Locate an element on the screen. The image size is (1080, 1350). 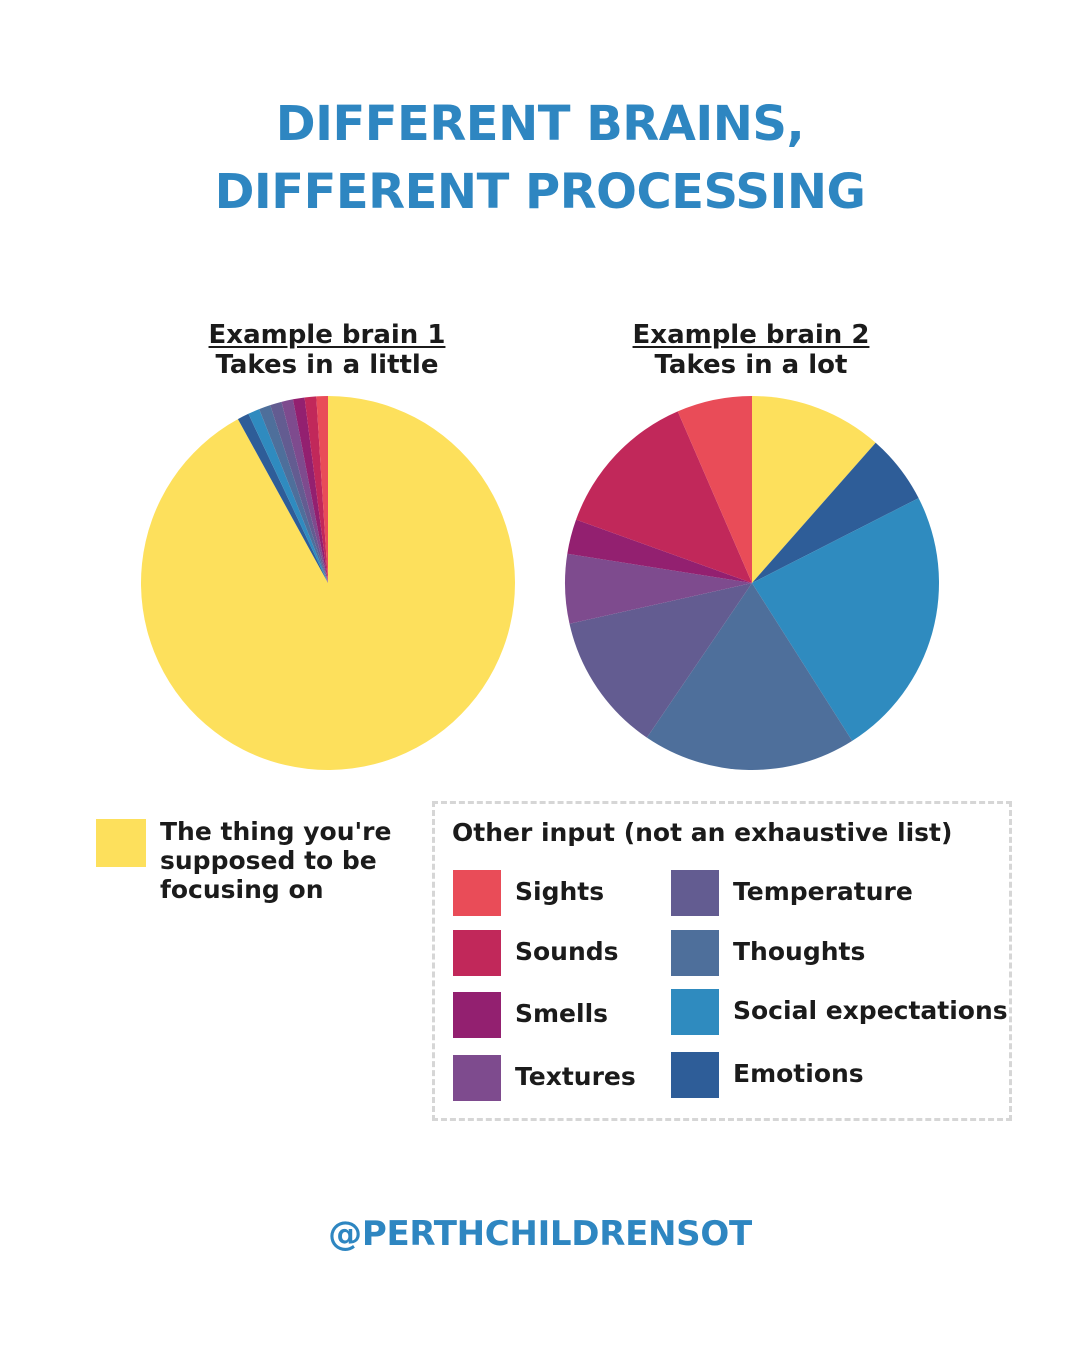
legend-label-social-expectations: Social expectations is located at coordinates (870, 1010).